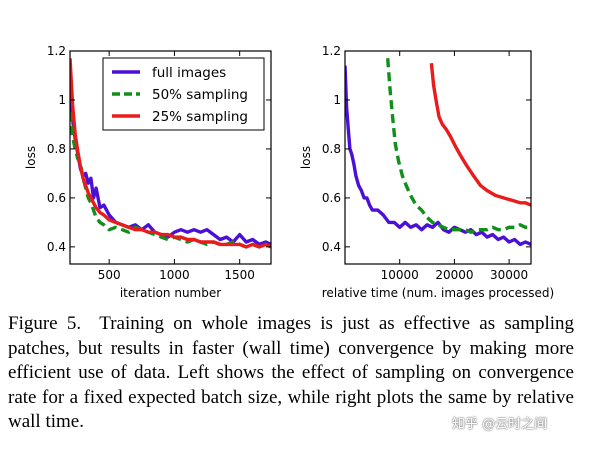 The width and height of the screenshot is (596, 449). Describe the element at coordinates (174, 275) in the screenshot. I see `x-tick-label: 1000` at that location.